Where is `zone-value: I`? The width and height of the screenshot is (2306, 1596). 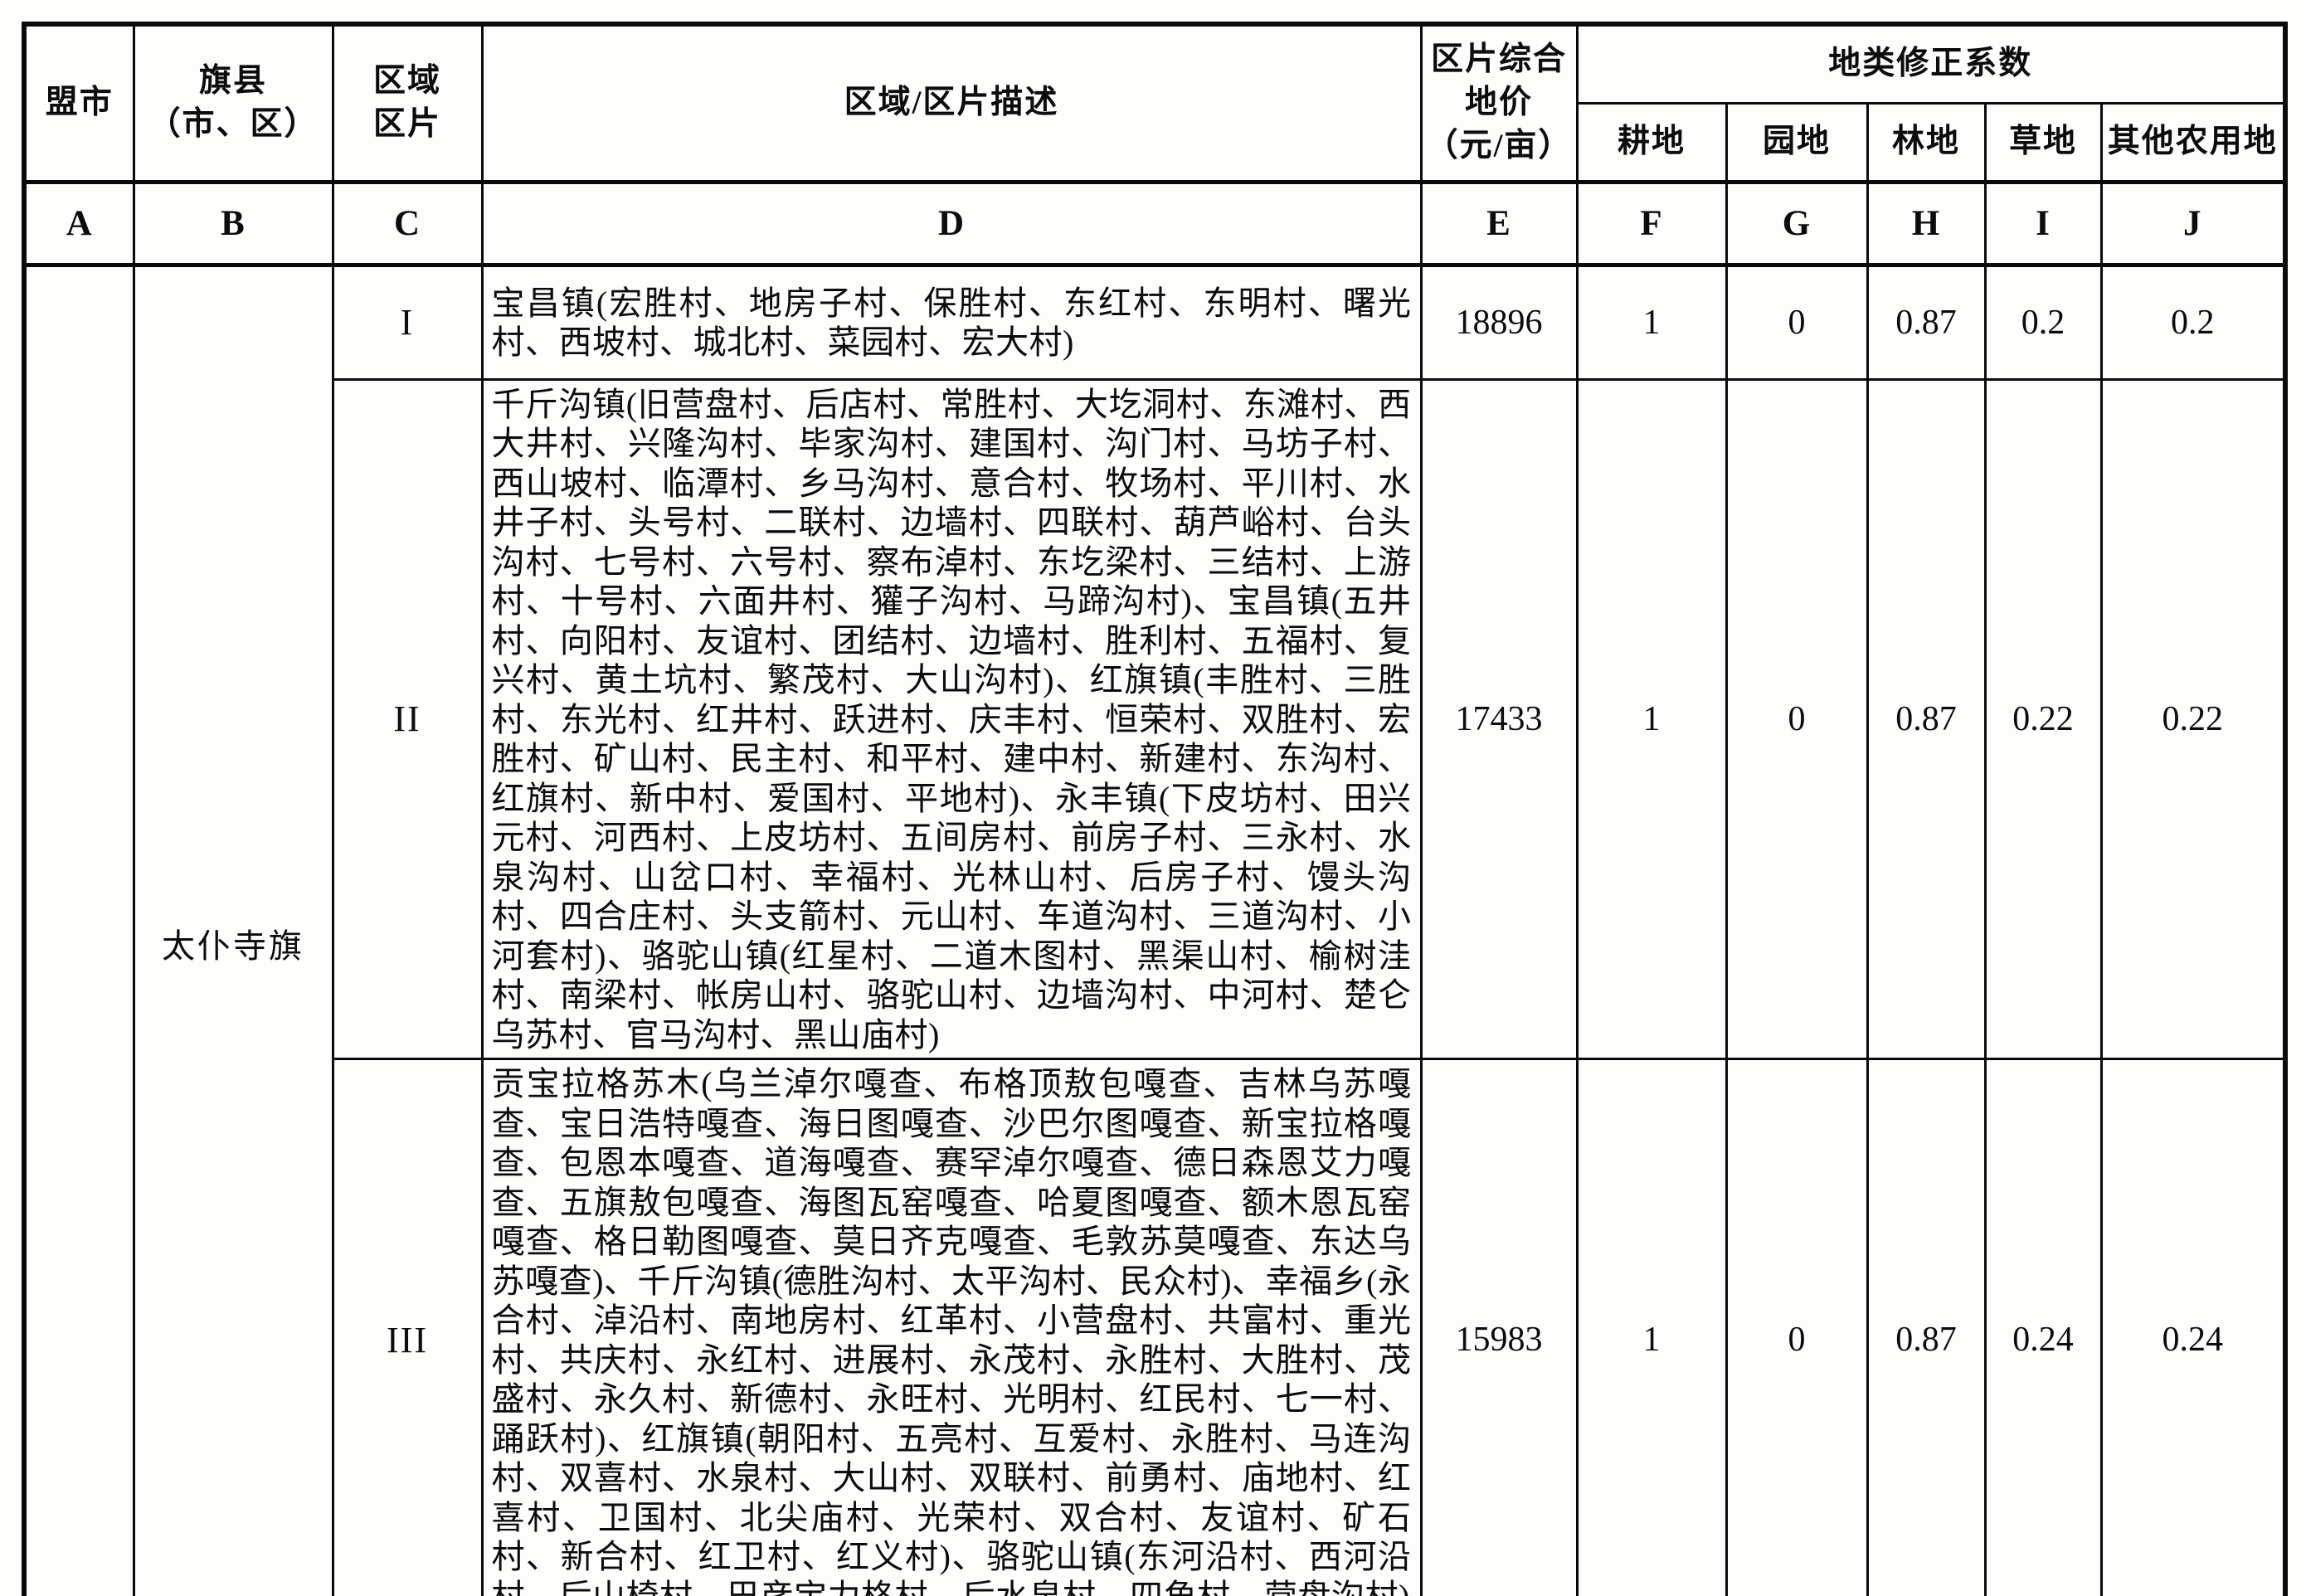
zone-value: I is located at coordinates (407, 323).